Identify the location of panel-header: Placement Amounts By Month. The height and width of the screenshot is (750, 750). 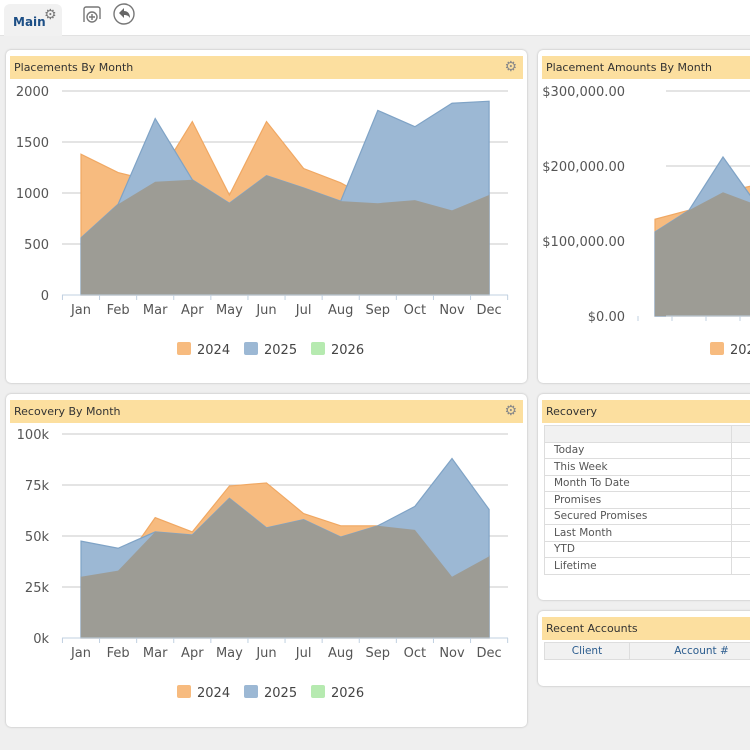
(646, 67).